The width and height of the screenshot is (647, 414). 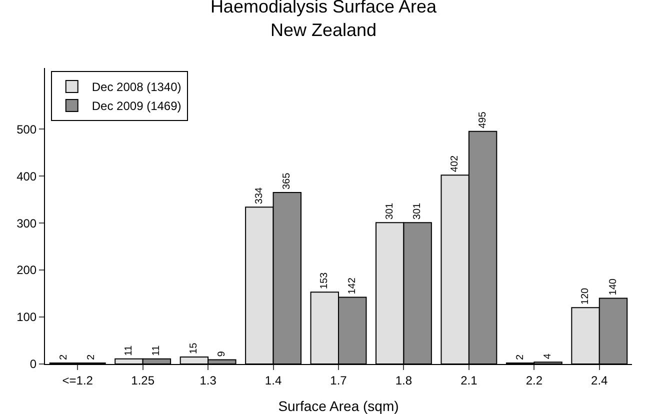 What do you see at coordinates (613, 287) in the screenshot?
I see `data-label: 140` at bounding box center [613, 287].